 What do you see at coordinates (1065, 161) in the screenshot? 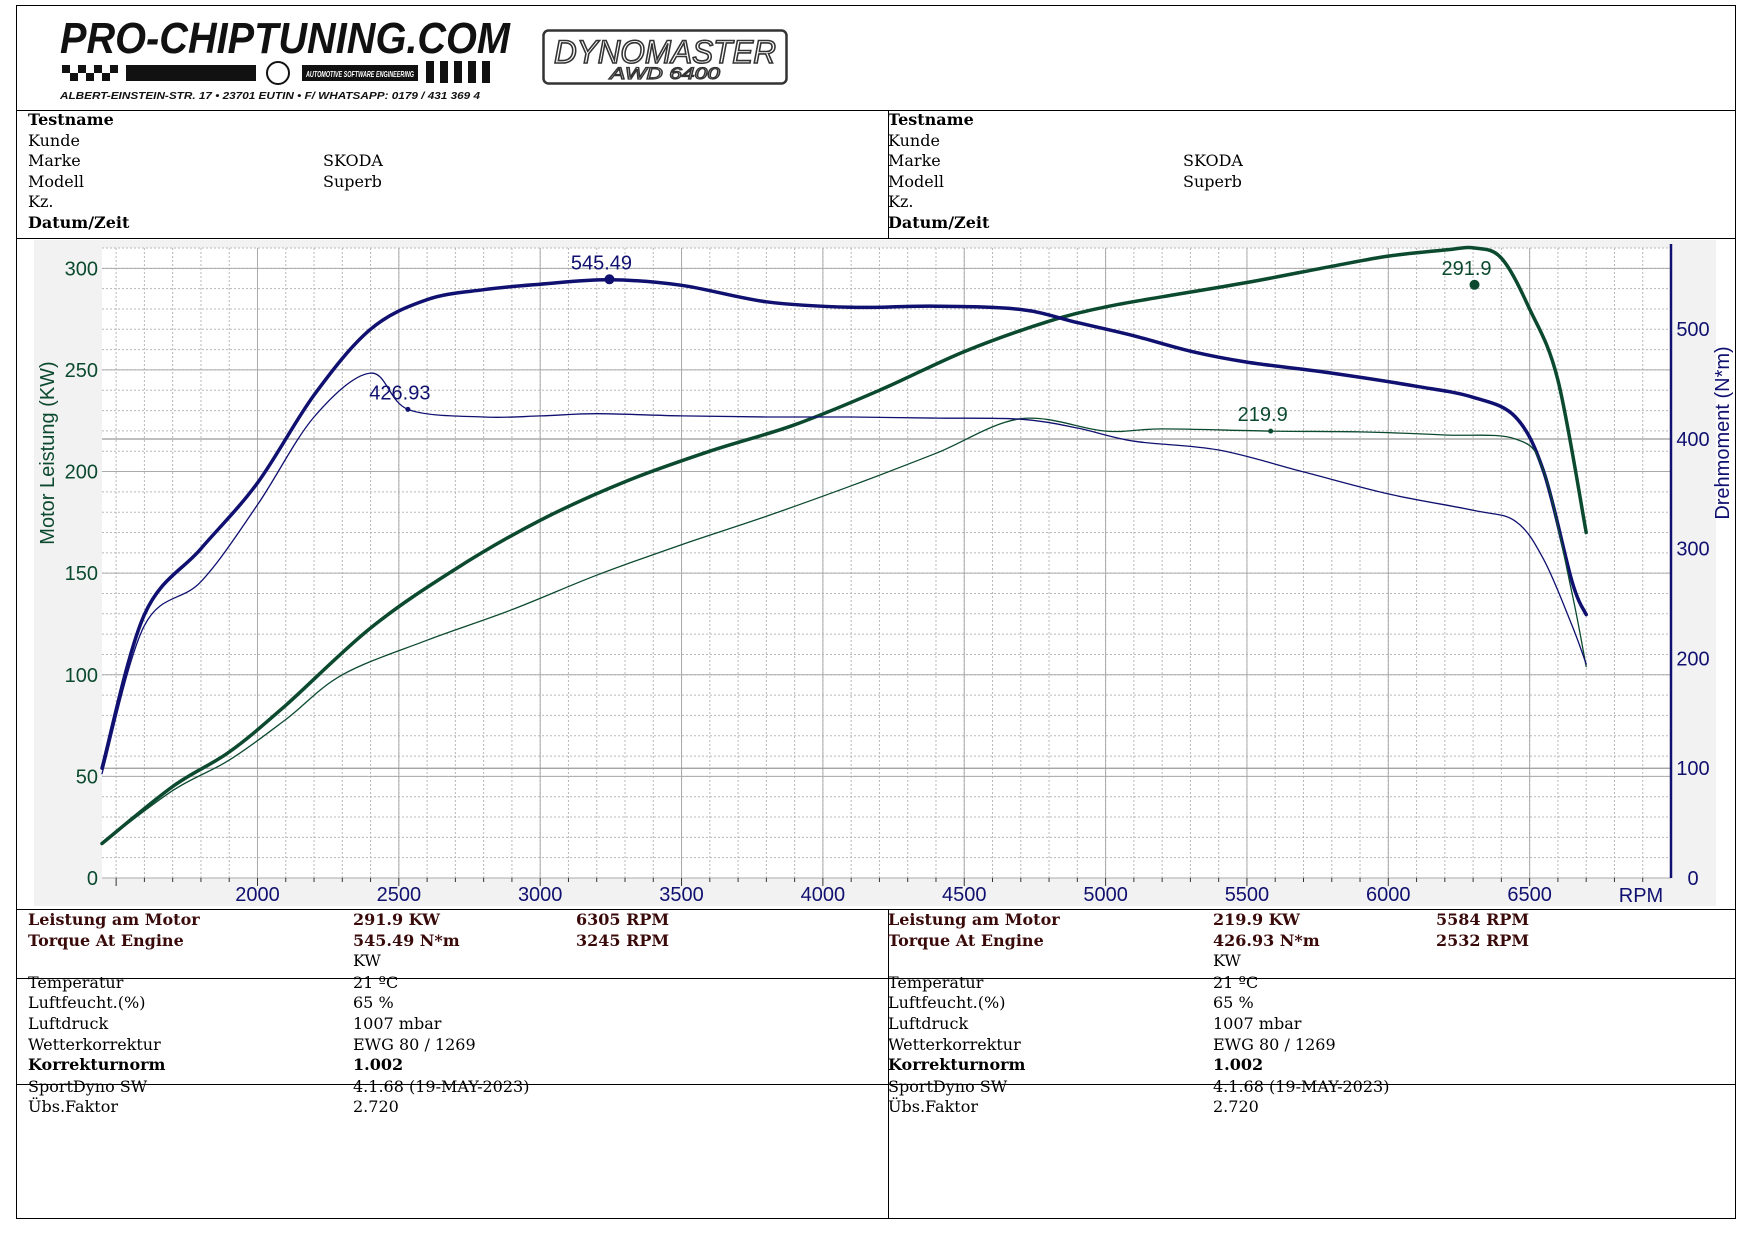
I see `marke-row: Marke SKODA` at bounding box center [1065, 161].